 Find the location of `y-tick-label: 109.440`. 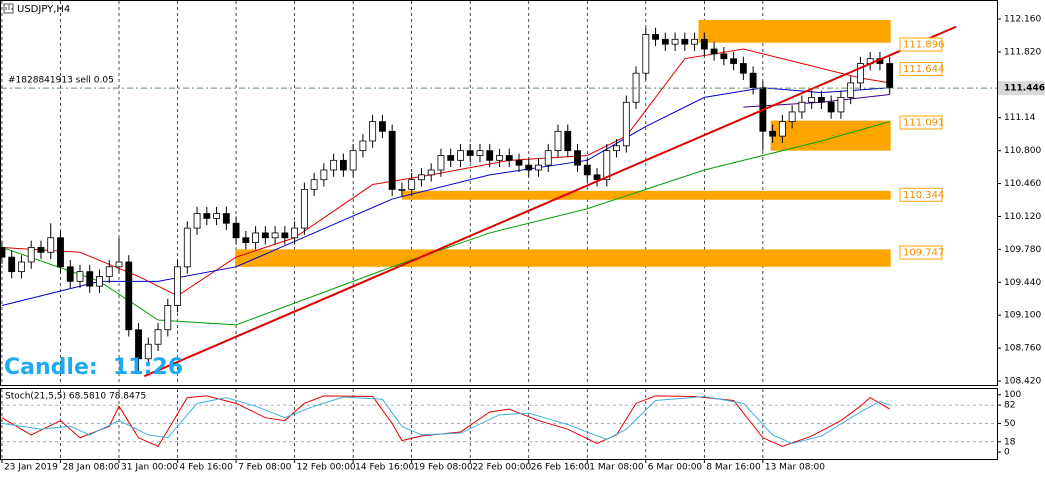

y-tick-label: 109.440 is located at coordinates (1022, 283).